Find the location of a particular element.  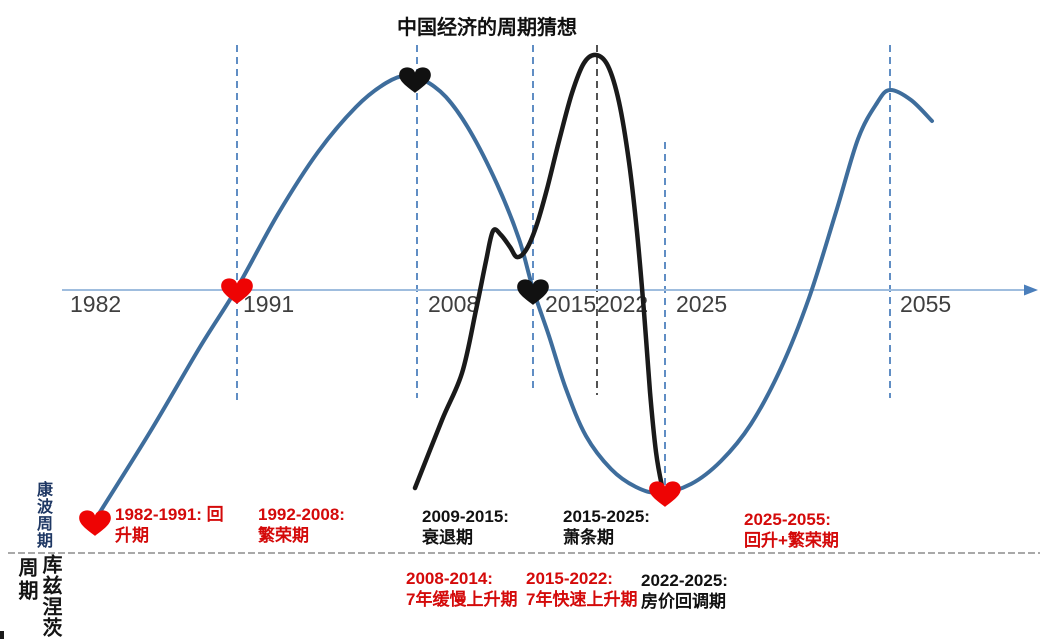

kuznets-phase-name: 7年快速上升期 is located at coordinates (582, 599).